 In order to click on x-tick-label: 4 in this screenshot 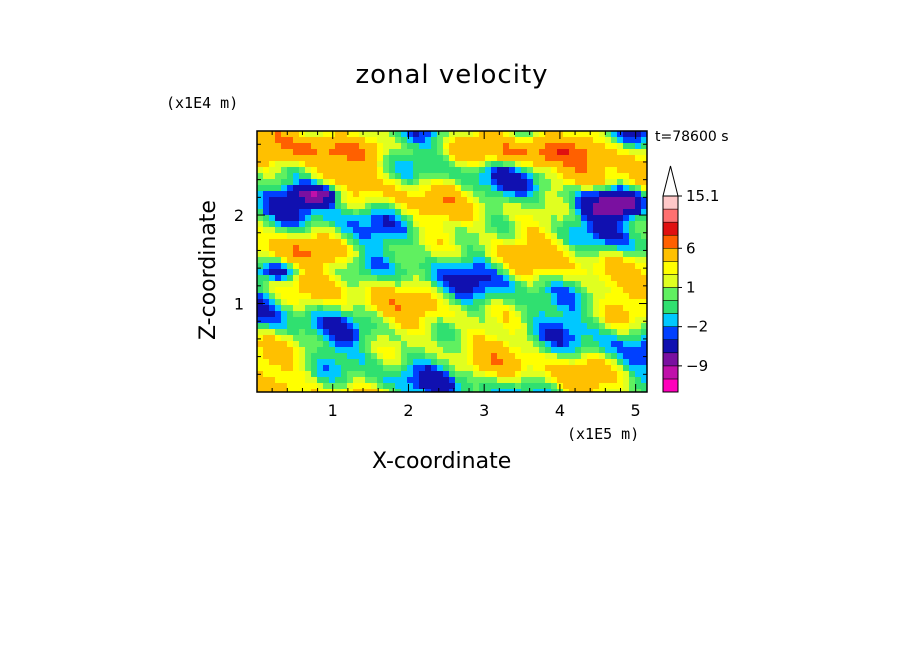, I will do `click(560, 410)`.